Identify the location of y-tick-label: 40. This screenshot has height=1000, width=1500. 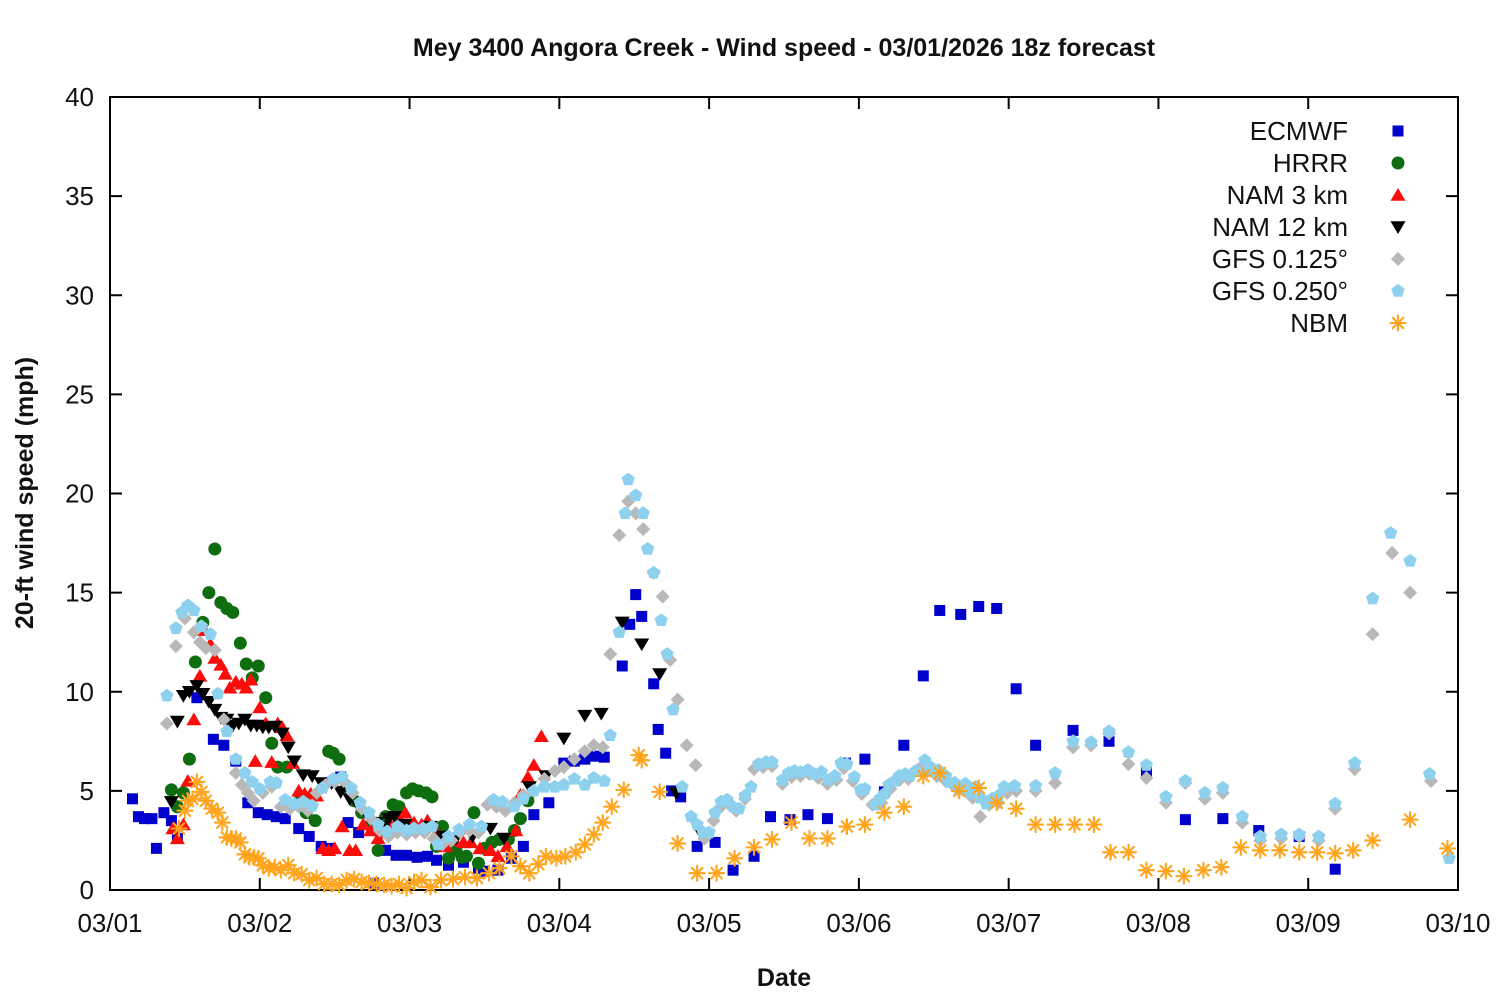
(79, 97).